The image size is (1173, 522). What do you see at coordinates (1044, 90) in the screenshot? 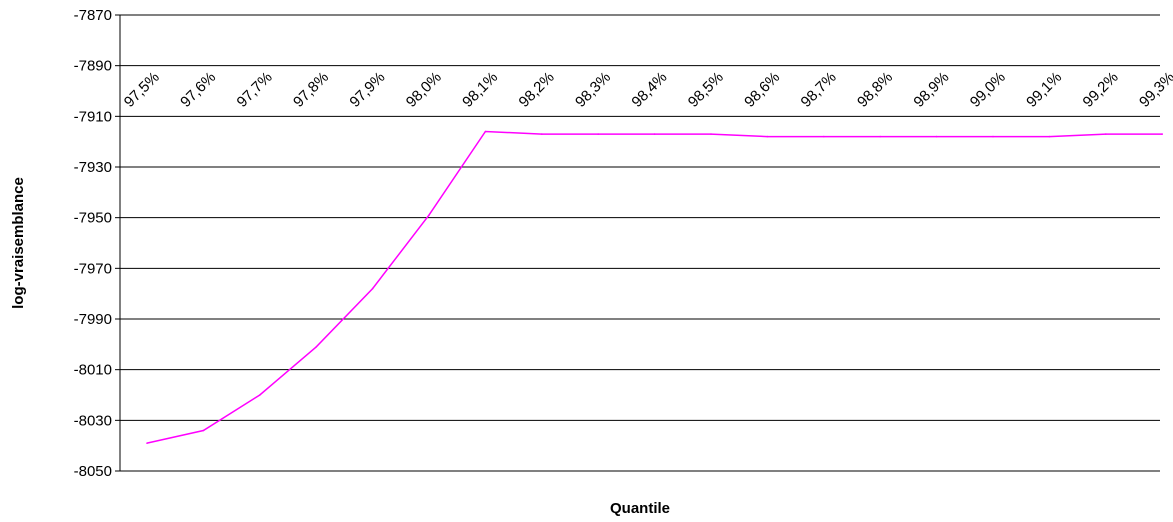
I see `x-tick-label: 99,1%` at bounding box center [1044, 90].